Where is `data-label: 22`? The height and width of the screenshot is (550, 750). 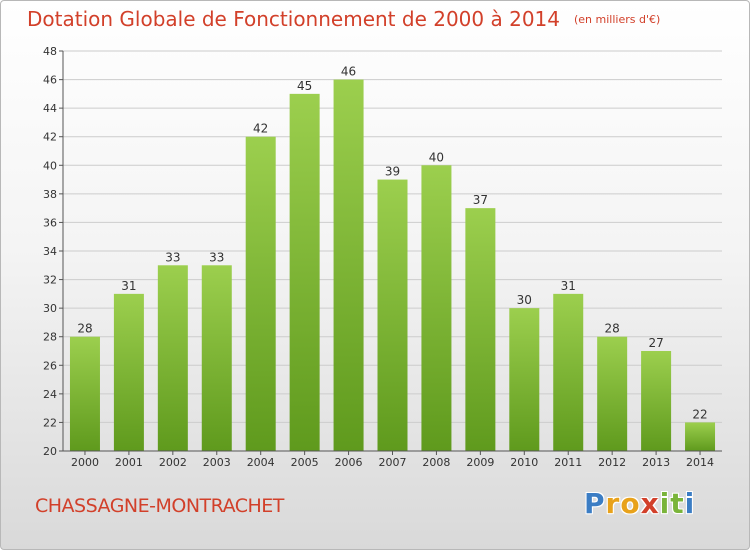
data-label: 22 is located at coordinates (699, 414).